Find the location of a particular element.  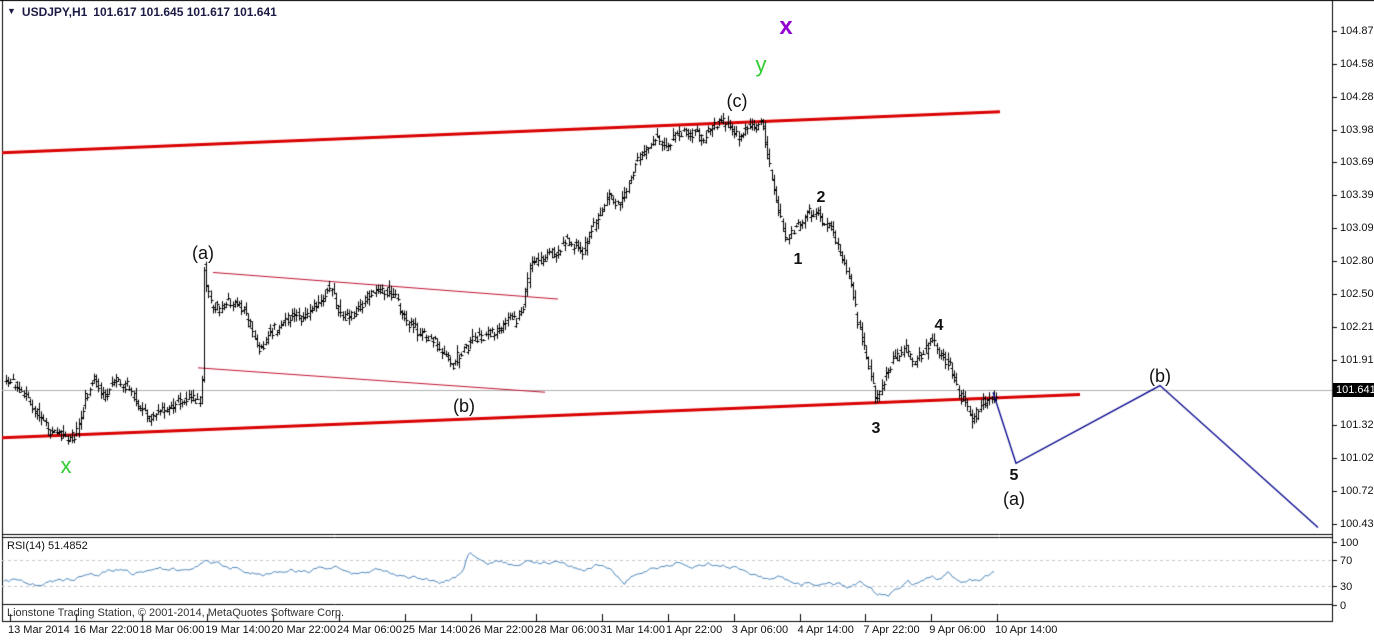

price-tick-label: 101.322 is located at coordinates (1357, 425).